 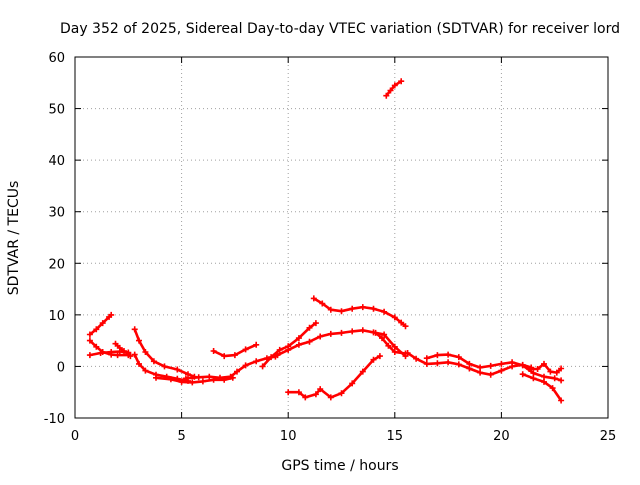 I want to click on x-tick-label: 10, so click(x=288, y=436).